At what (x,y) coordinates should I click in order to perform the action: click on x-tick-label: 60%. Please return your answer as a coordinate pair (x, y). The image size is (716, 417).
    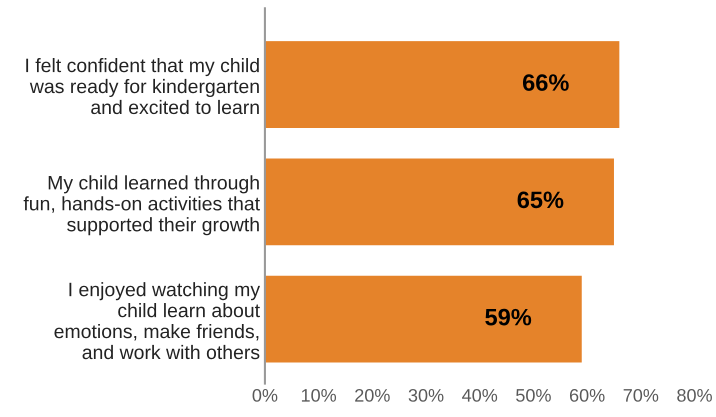
    Looking at the image, I should click on (587, 395).